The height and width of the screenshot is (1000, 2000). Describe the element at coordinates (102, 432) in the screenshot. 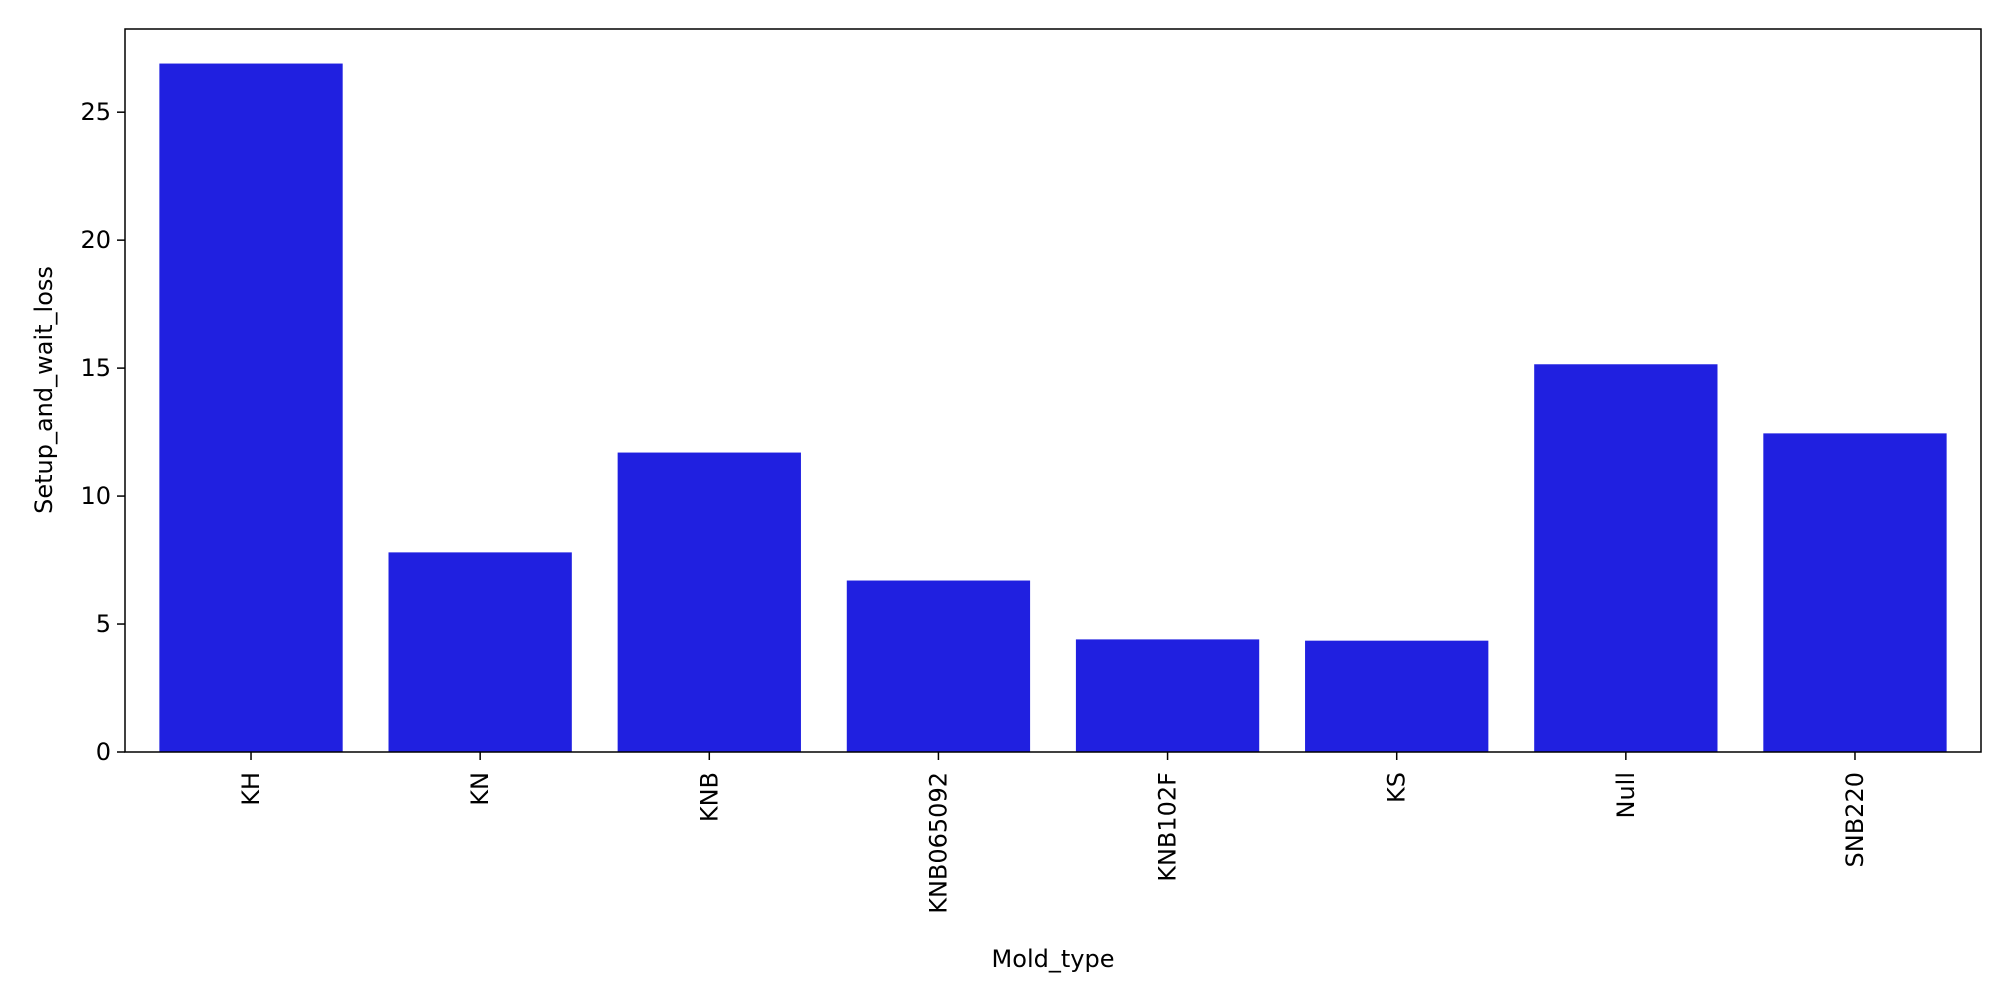

I see `y-axis: 0 5 10 15 20 25` at that location.